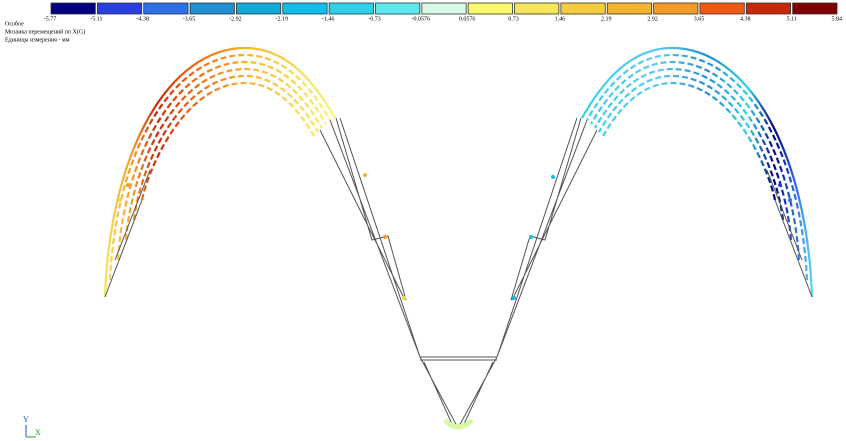 This screenshot has height=441, width=846. I want to click on support-arc, so click(458, 424).